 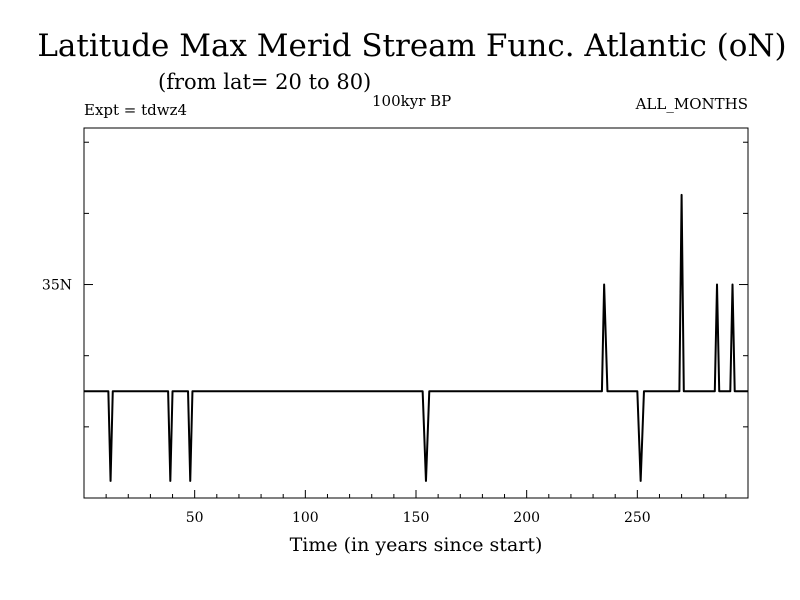 What do you see at coordinates (416, 494) in the screenshot?
I see `x-axis-ticks` at bounding box center [416, 494].